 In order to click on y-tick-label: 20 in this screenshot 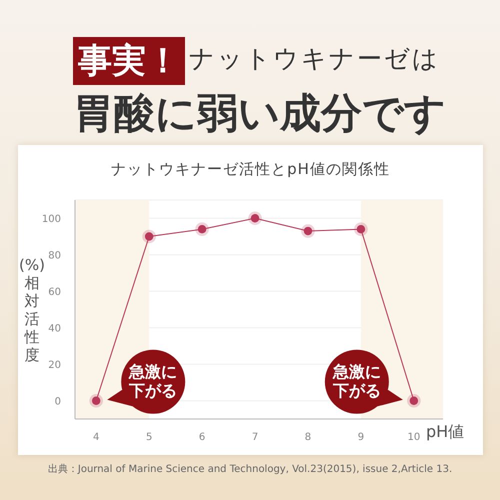, I will do `click(54, 365)`.